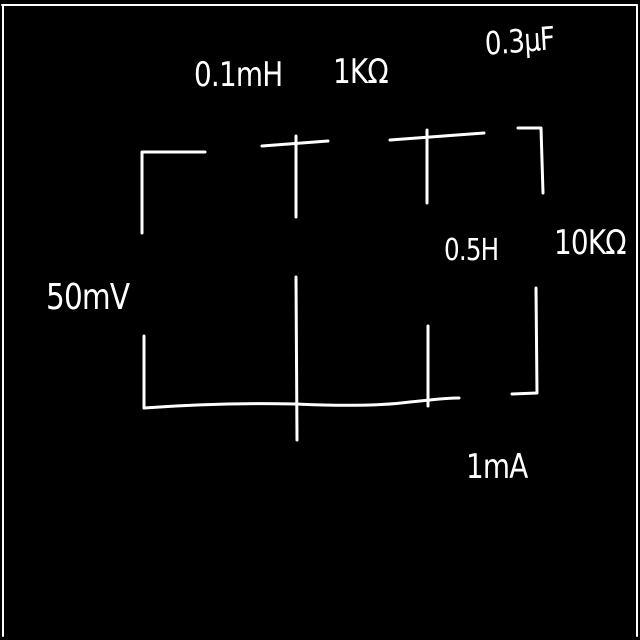 This screenshot has width=640, height=640. I want to click on wire-left-upper, so click(173, 192).